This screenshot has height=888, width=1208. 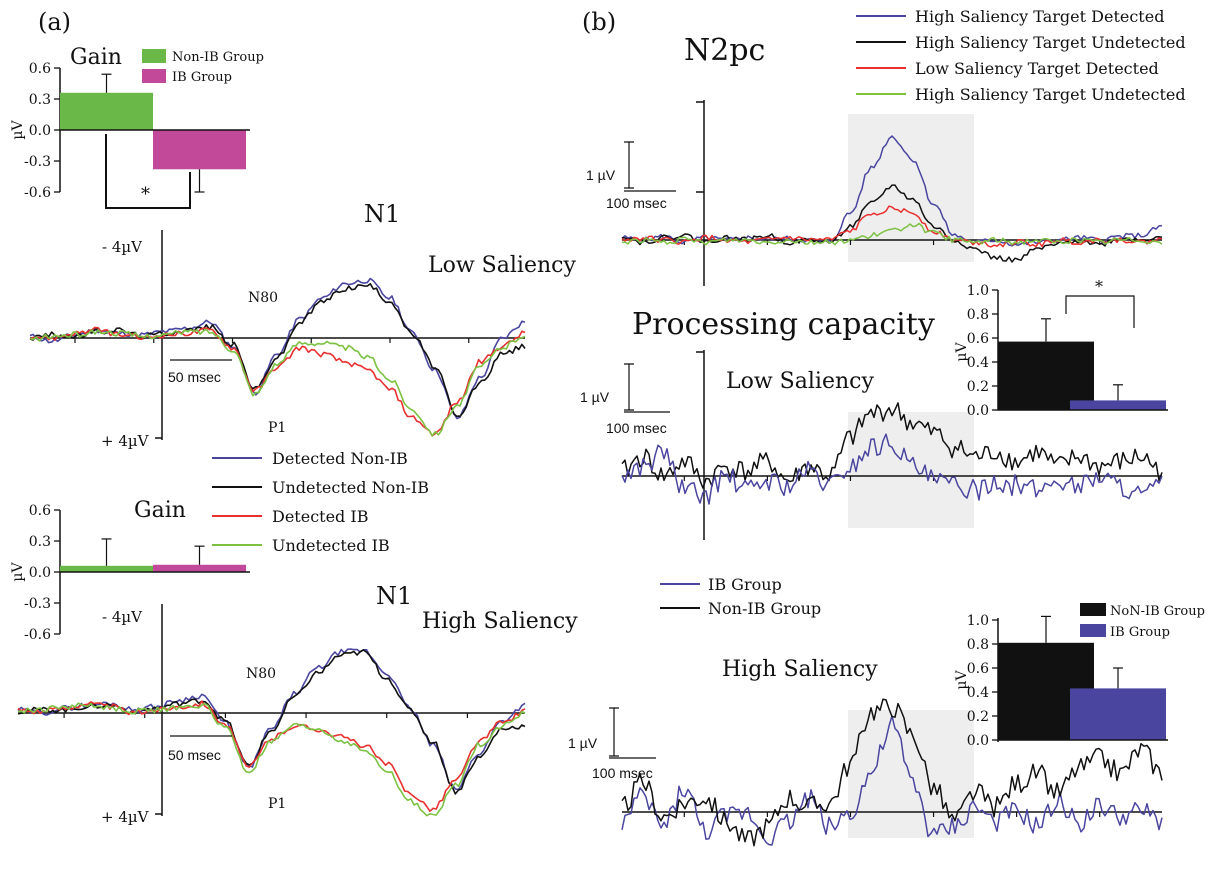 What do you see at coordinates (1050, 42) in the screenshot?
I see `legend-text-hs-undetected: High Saliency Target Undetected` at bounding box center [1050, 42].